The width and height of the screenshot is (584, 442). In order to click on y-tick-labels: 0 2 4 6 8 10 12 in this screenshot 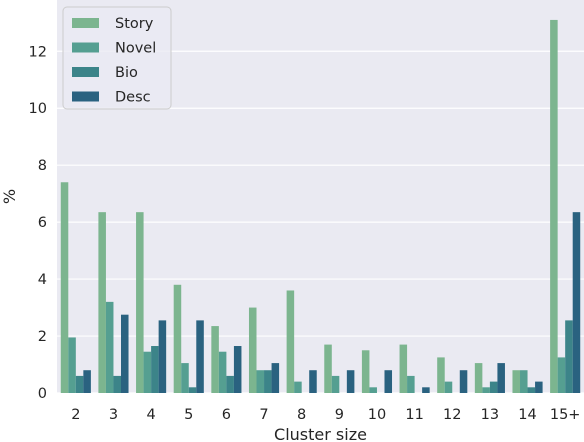, I will do `click(38, 223)`.